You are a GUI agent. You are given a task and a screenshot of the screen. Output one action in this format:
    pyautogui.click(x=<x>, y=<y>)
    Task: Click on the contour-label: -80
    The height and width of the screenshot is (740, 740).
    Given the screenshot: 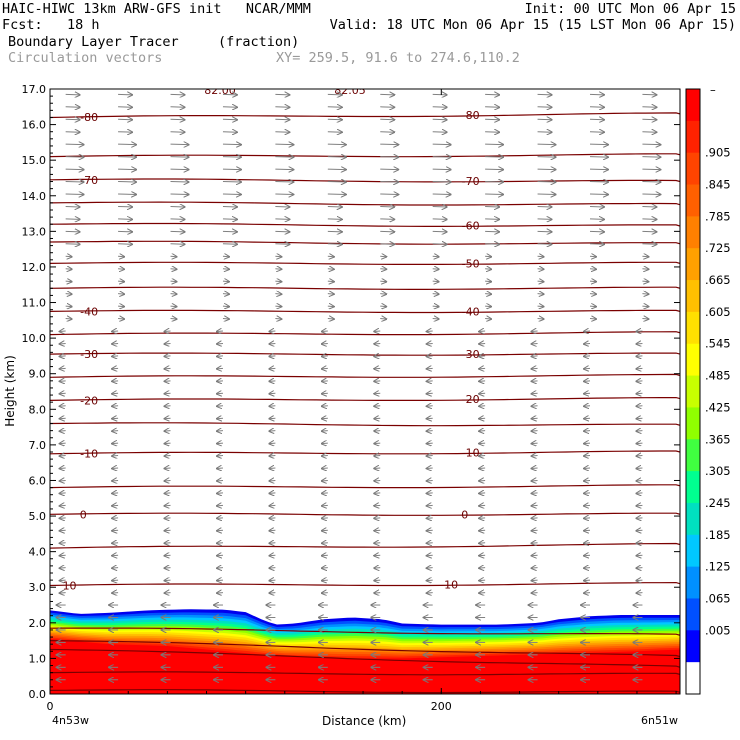 What is the action you would take?
    pyautogui.click(x=89, y=117)
    